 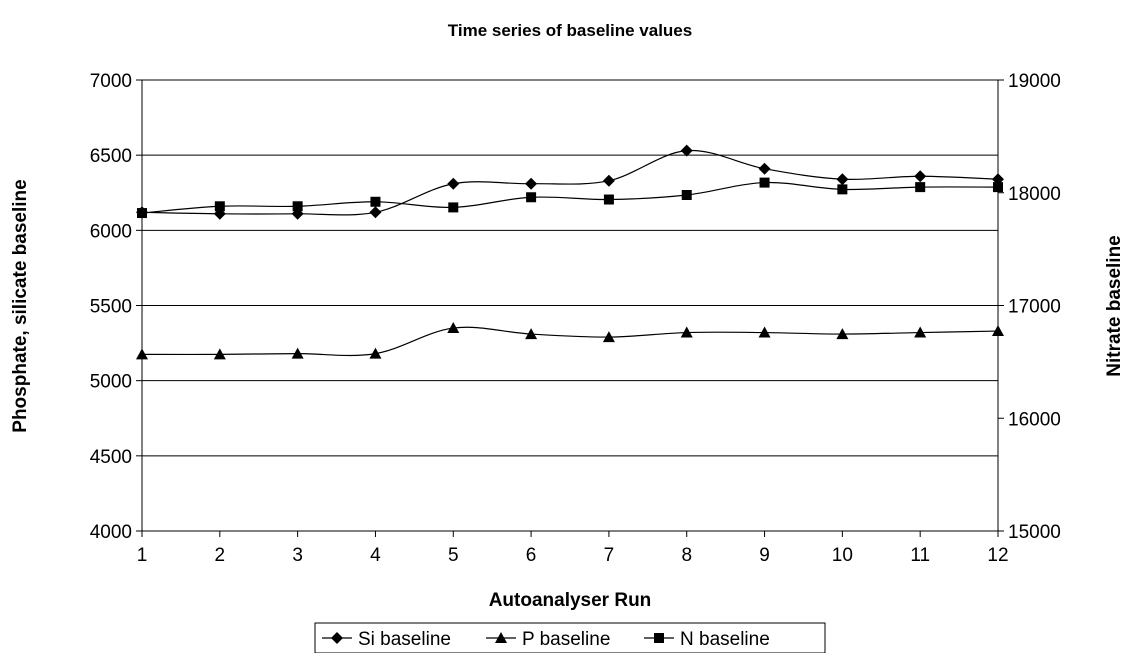 I want to click on y-tick-label-left: 7000, so click(x=111, y=81).